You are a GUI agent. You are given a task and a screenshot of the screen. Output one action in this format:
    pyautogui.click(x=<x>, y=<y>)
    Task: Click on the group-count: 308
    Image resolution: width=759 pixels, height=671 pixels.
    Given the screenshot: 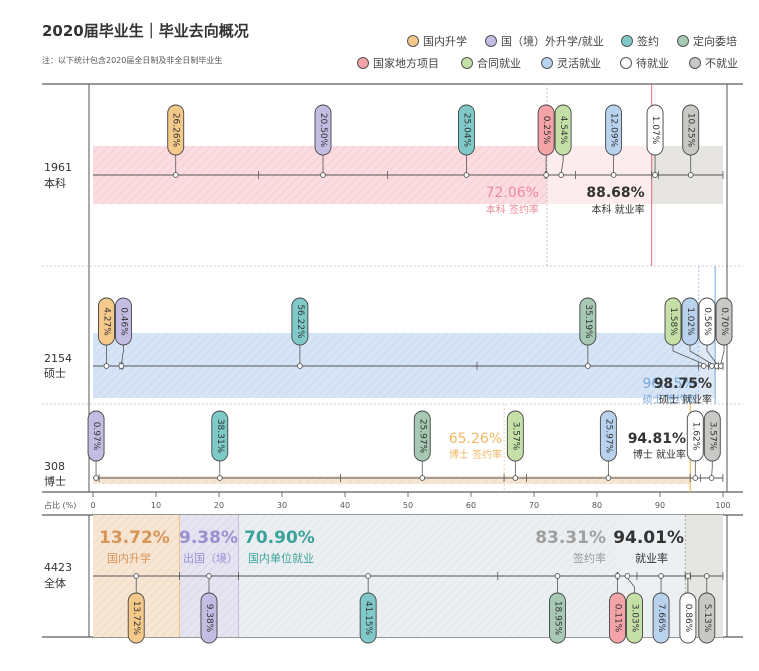 What is the action you would take?
    pyautogui.click(x=54, y=466)
    